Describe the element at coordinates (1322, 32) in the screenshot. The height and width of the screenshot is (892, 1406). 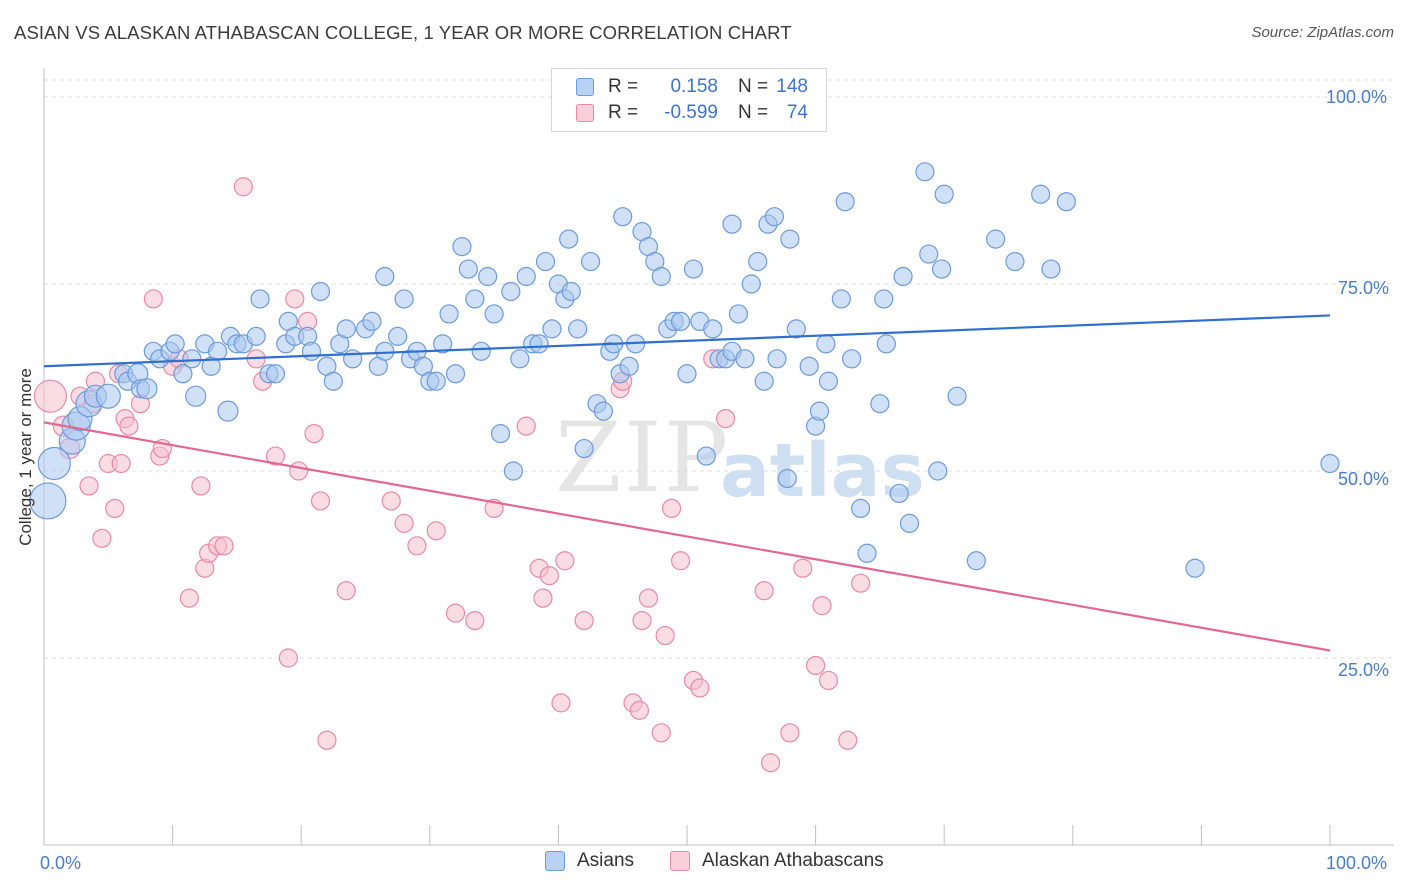
I see `source-label: Source: ZipAtlas.com` at that location.